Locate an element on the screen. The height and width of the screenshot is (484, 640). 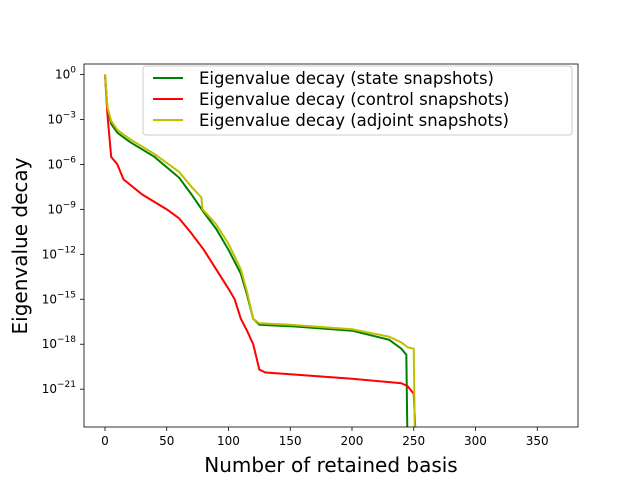
y-tick-label: 10⁻⁶ is located at coordinates (61, 163).